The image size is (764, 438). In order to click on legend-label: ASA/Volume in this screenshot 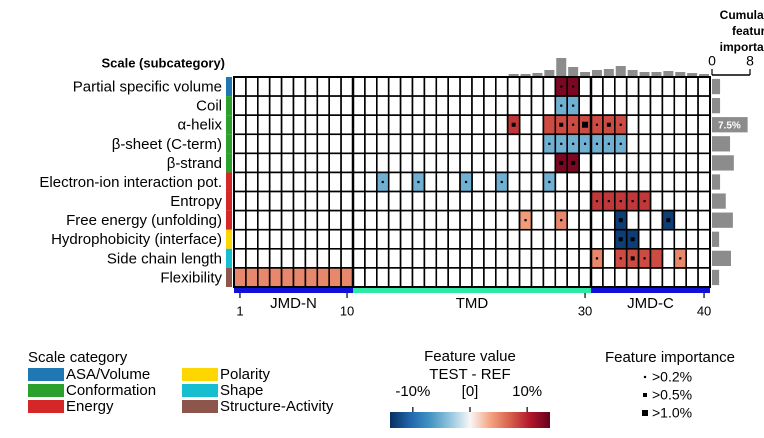, I will do `click(108, 374)`.